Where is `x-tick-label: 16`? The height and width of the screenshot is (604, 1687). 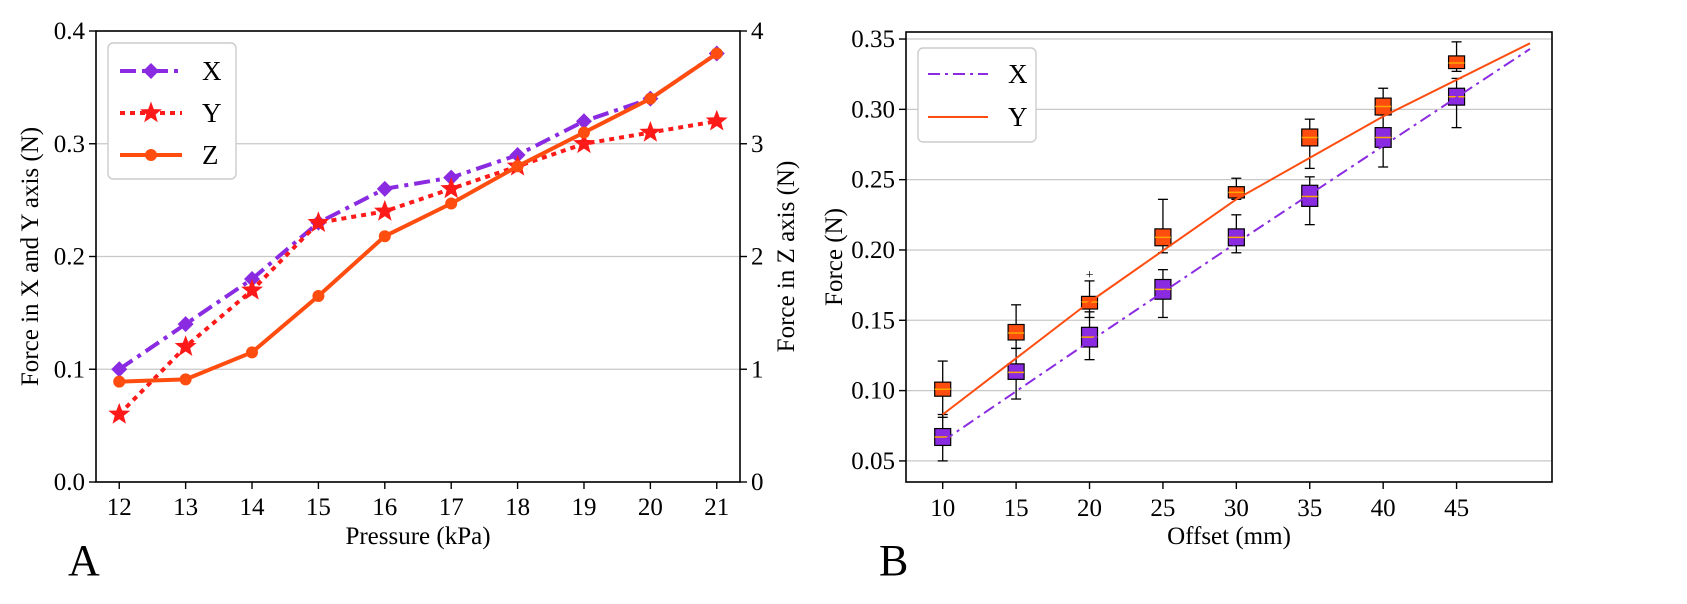
x-tick-label: 16 is located at coordinates (384, 507).